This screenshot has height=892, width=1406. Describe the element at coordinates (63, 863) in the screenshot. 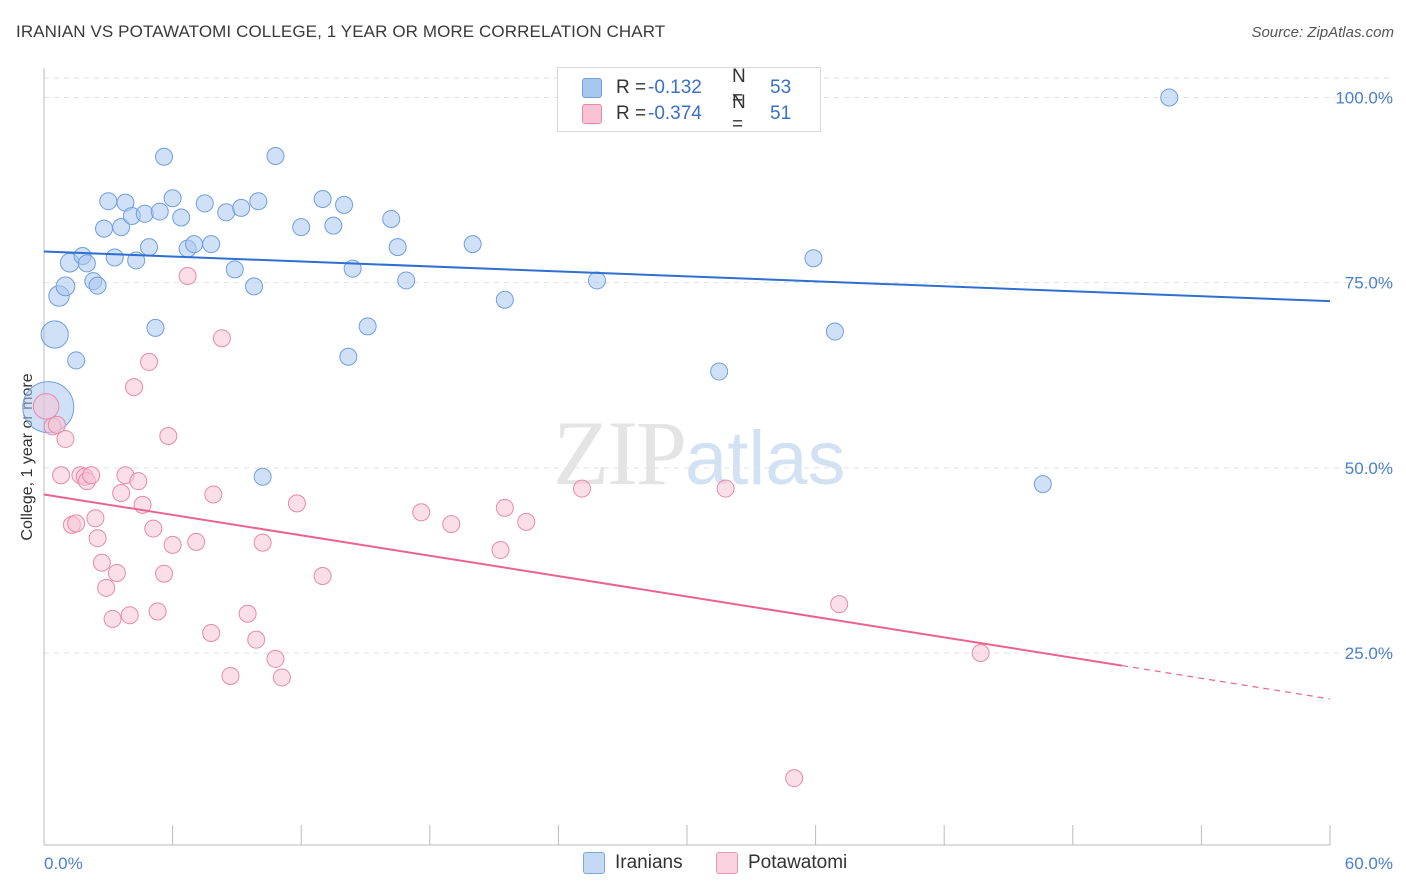

I see `x-tick-label: 0.0%` at that location.